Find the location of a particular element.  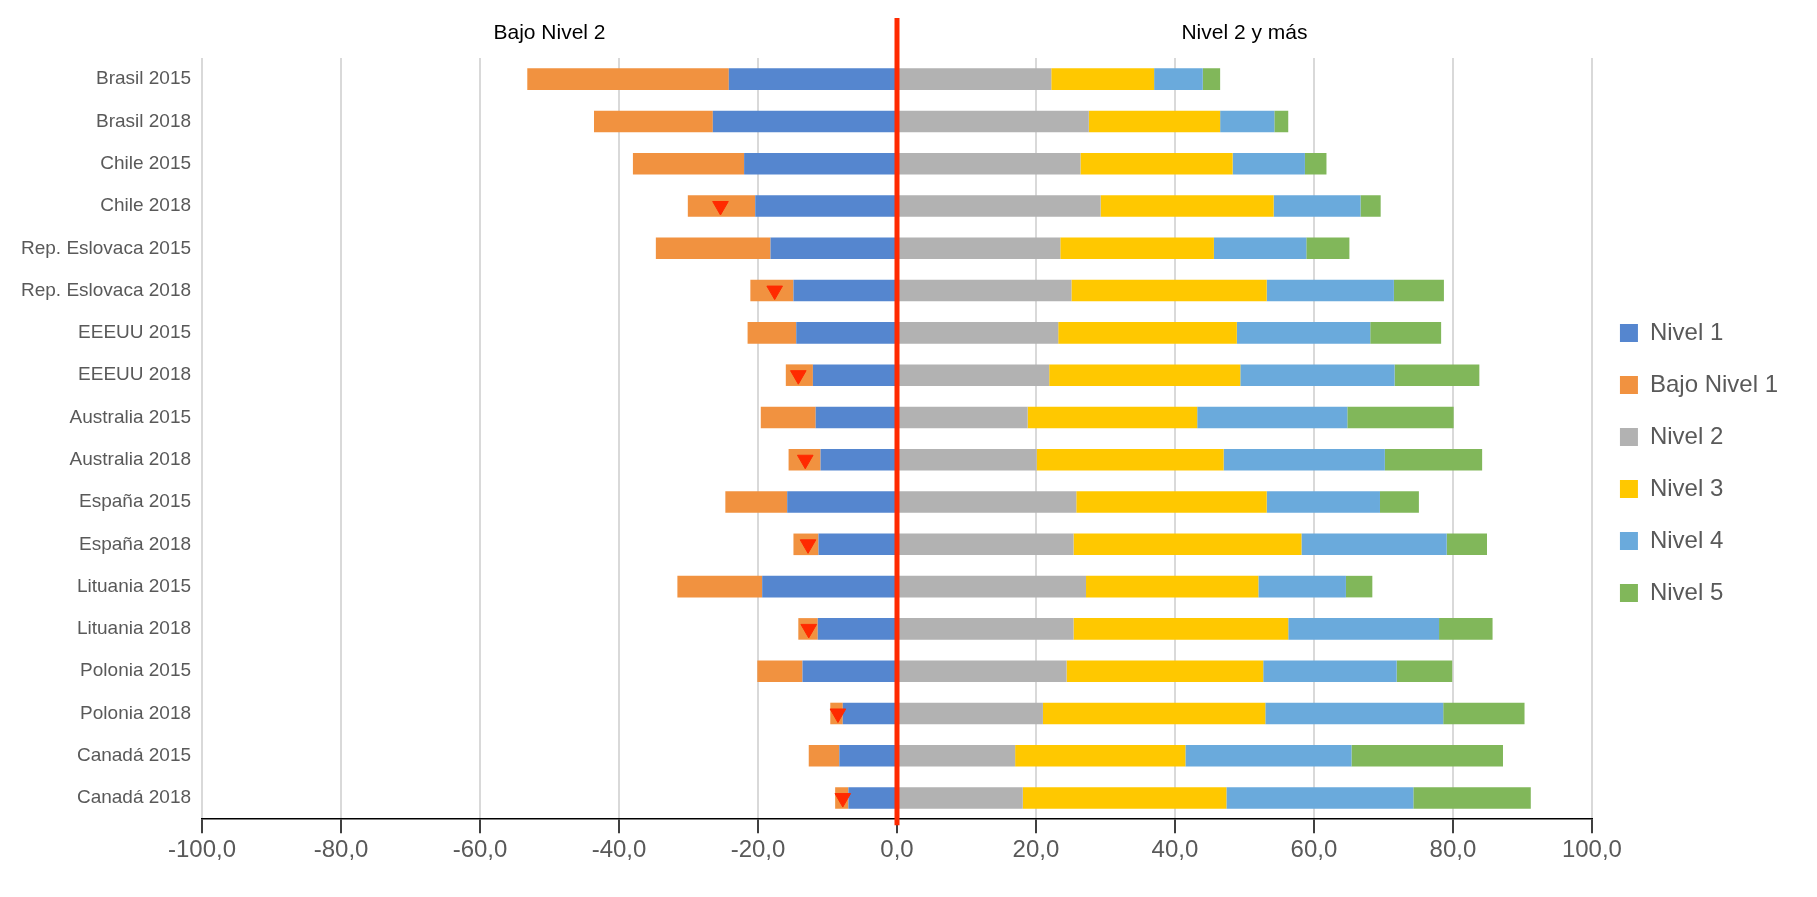

y-tick-label: Polonia 2015 is located at coordinates (136, 670).